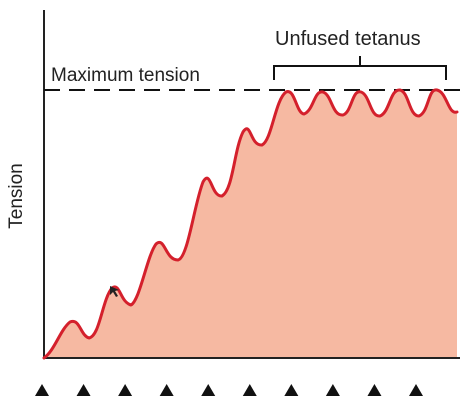 The height and width of the screenshot is (411, 474). What do you see at coordinates (229, 390) in the screenshot?
I see `stimulus-markers` at bounding box center [229, 390].